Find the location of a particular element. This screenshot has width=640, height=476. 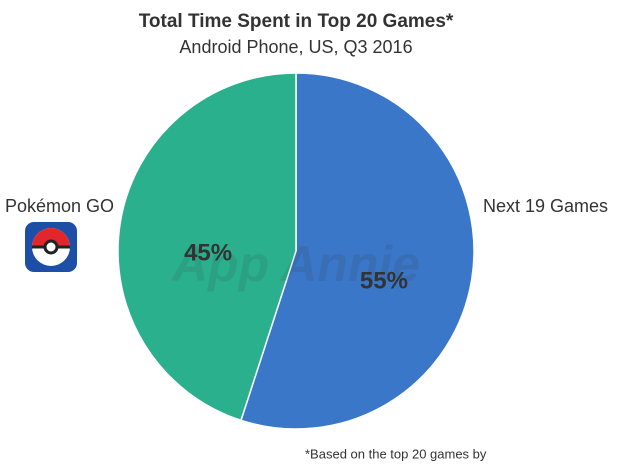

chart-subtitle: Android Phone, US, Q3 2016 is located at coordinates (295, 47).